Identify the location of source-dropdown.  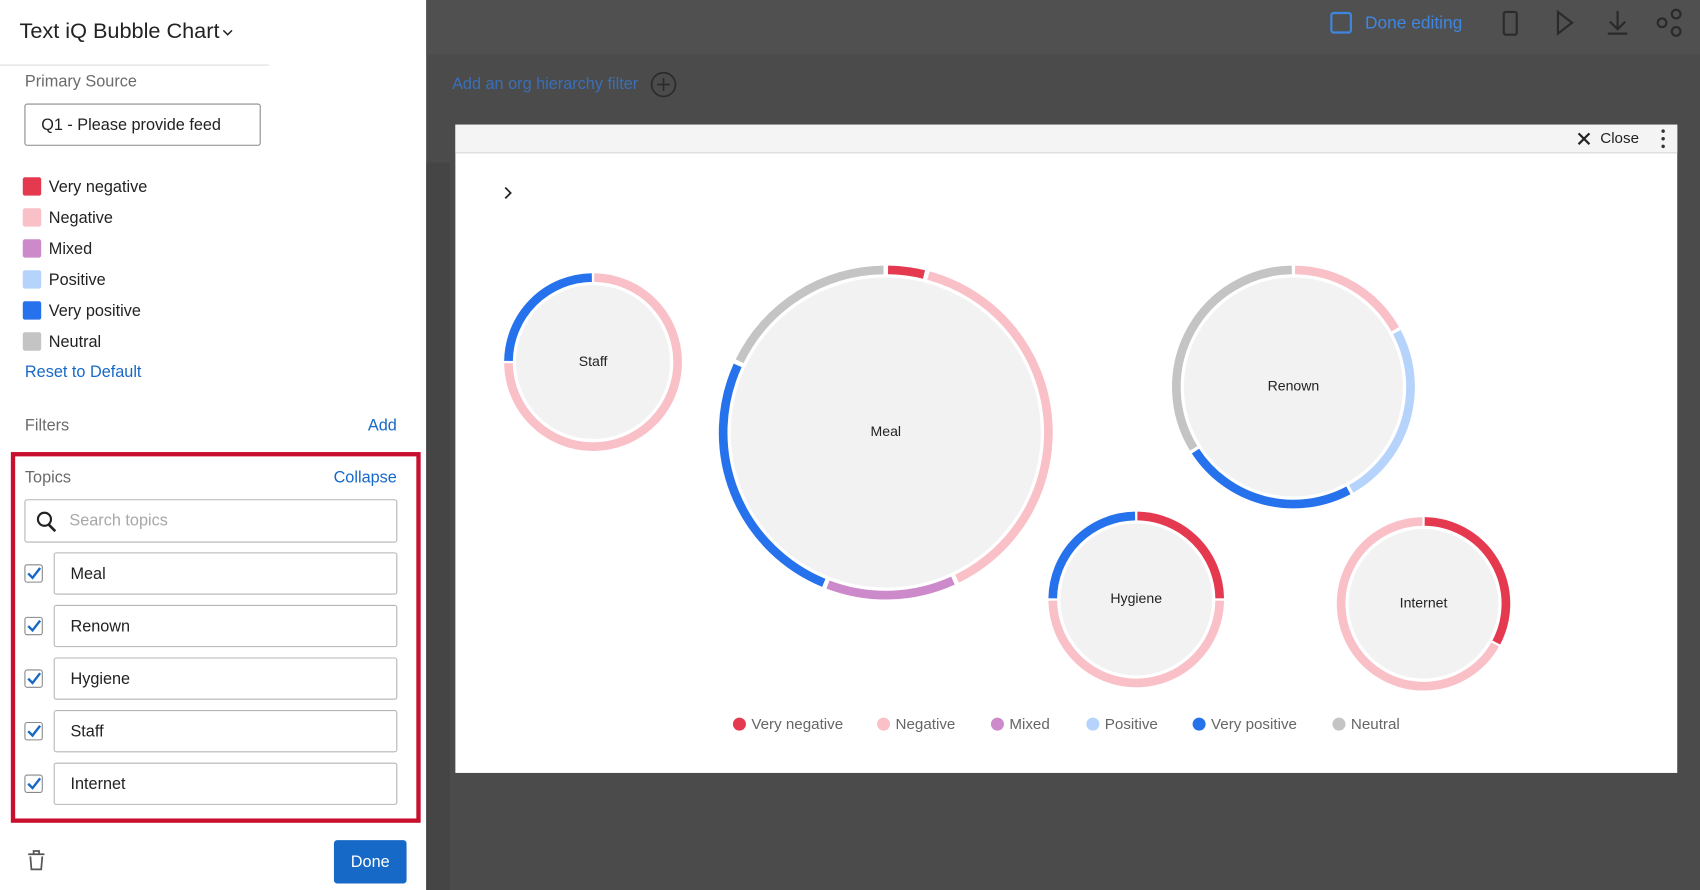
(142, 124).